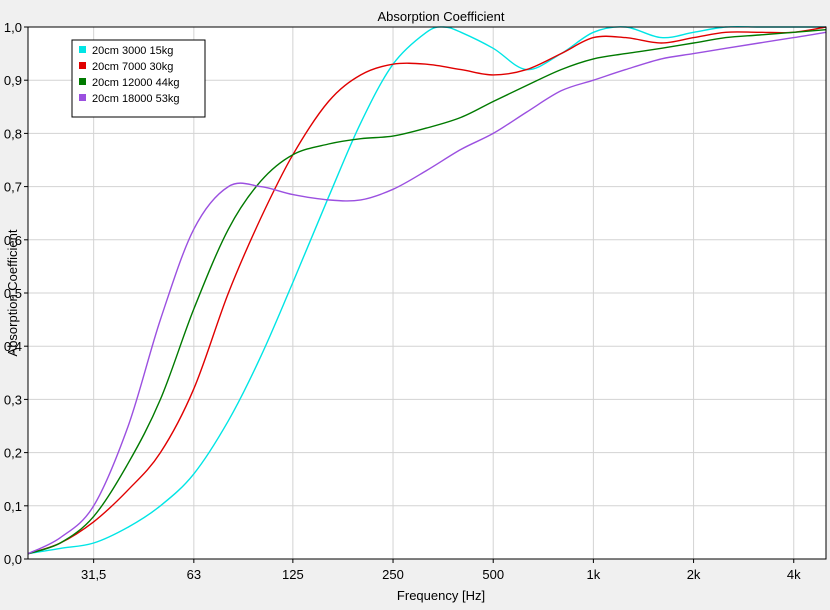  Describe the element at coordinates (13, 80) in the screenshot. I see `y-tick-label: 0,9` at that location.